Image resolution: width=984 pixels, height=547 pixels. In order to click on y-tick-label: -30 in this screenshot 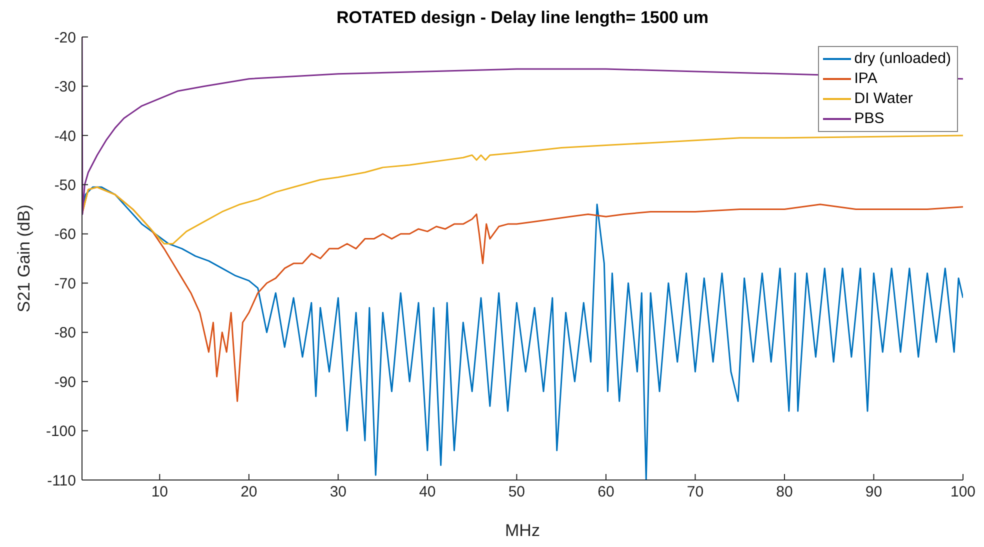, I will do `click(65, 87)`.